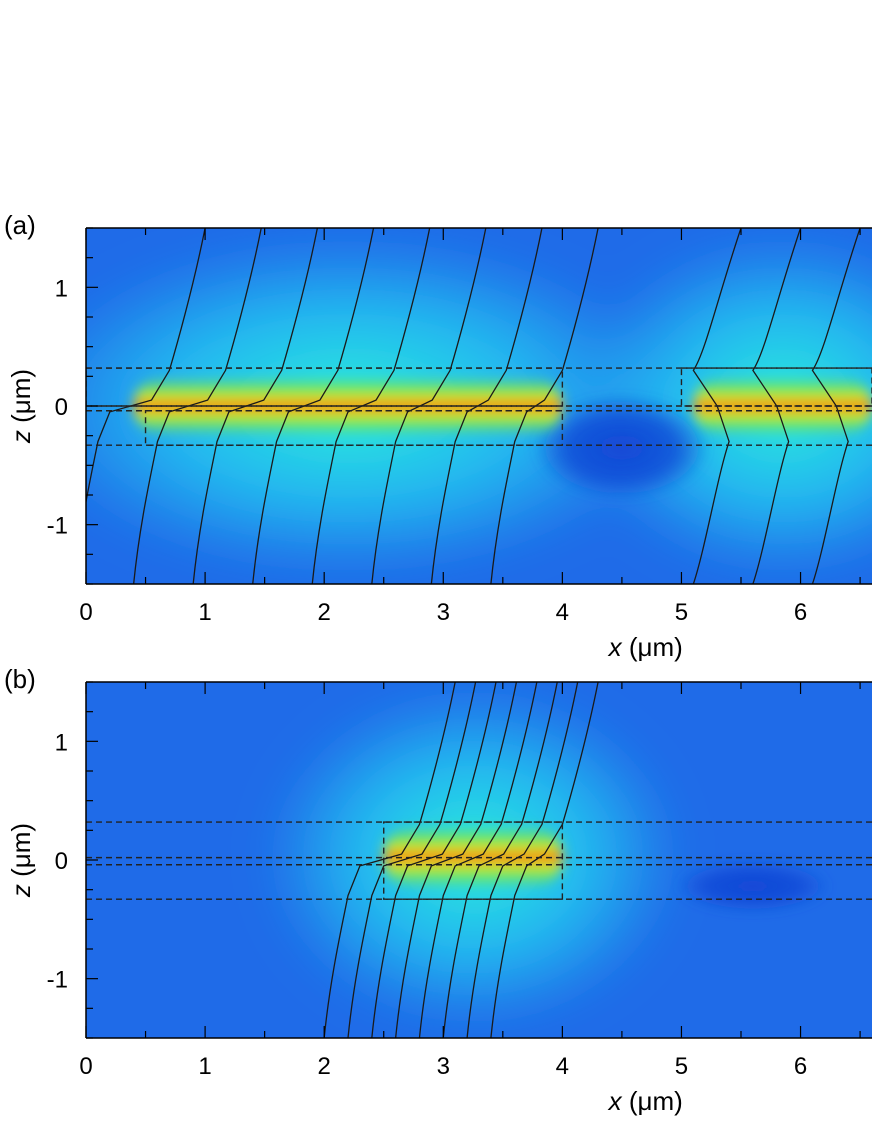  Describe the element at coordinates (20, 679) in the screenshot. I see `panel-label: (b)` at that location.